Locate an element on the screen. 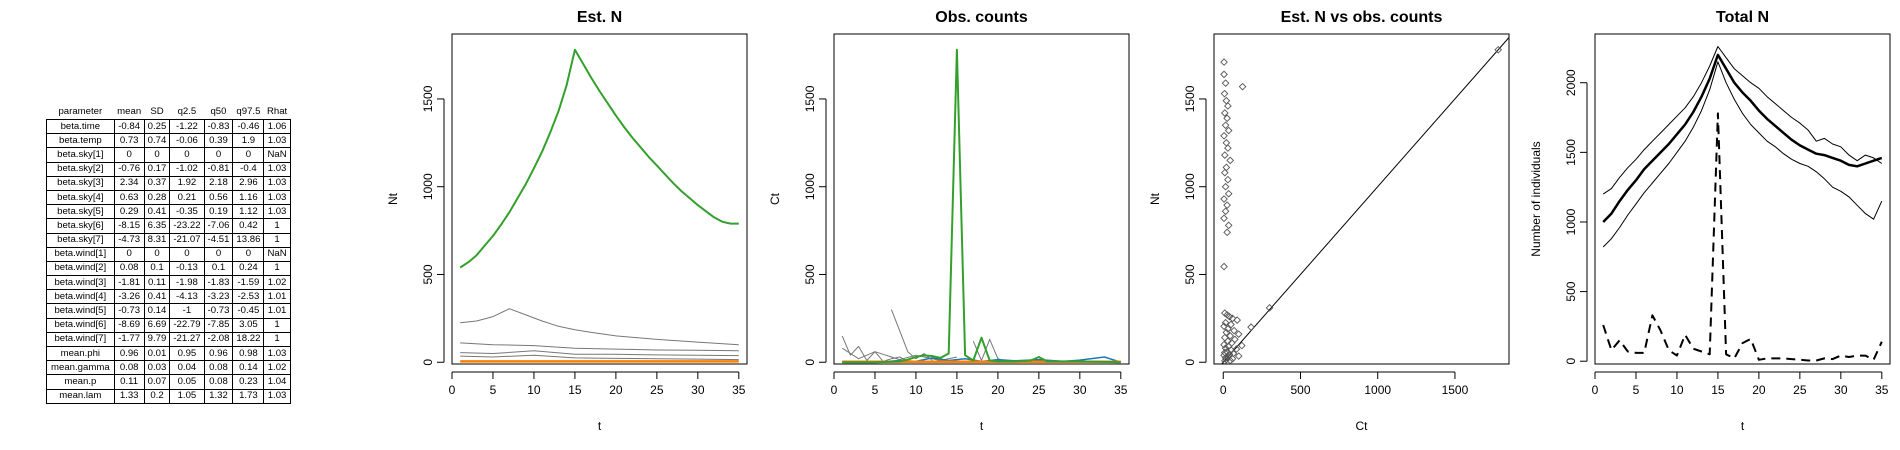 The image size is (1900, 450). column-header: Rhat is located at coordinates (277, 111).